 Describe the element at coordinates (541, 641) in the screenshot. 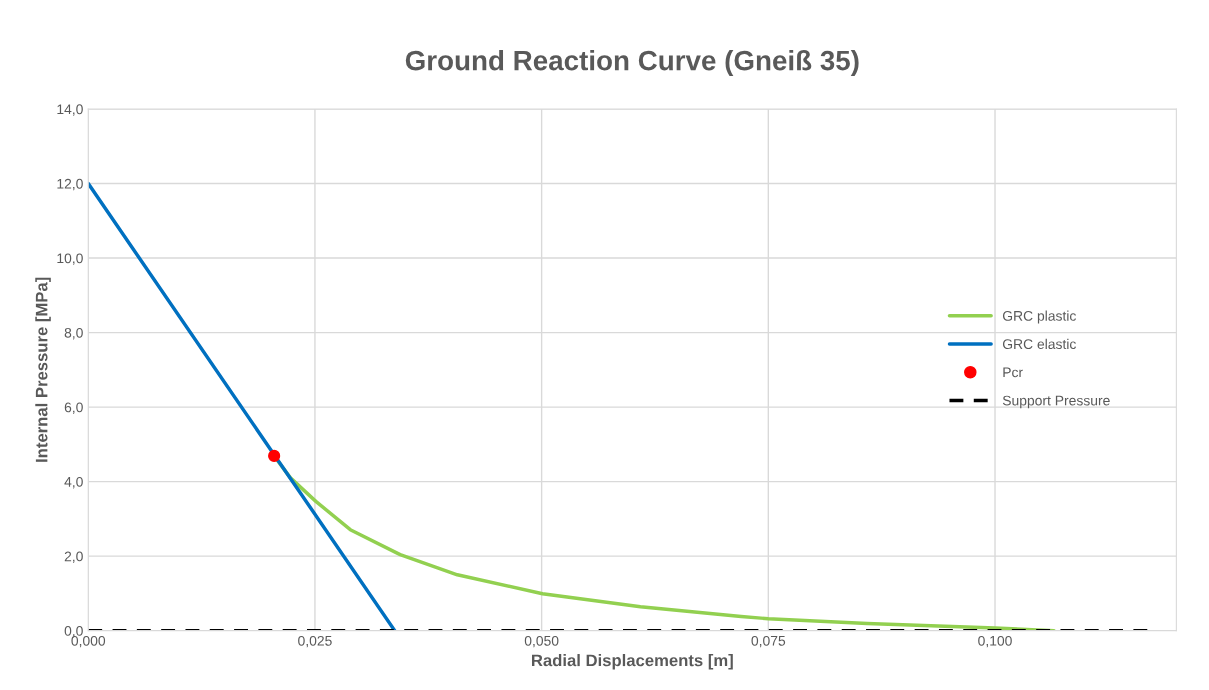

I see `x-tick-label: 0,050` at that location.